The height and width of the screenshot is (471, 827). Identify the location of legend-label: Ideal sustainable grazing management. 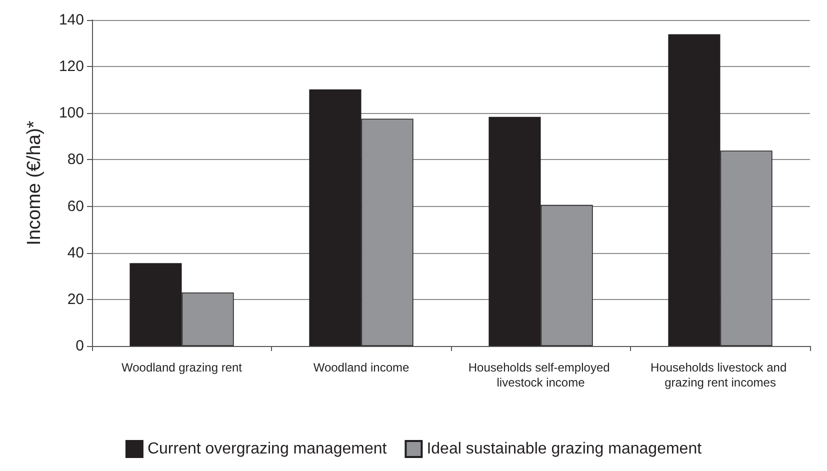
(564, 449).